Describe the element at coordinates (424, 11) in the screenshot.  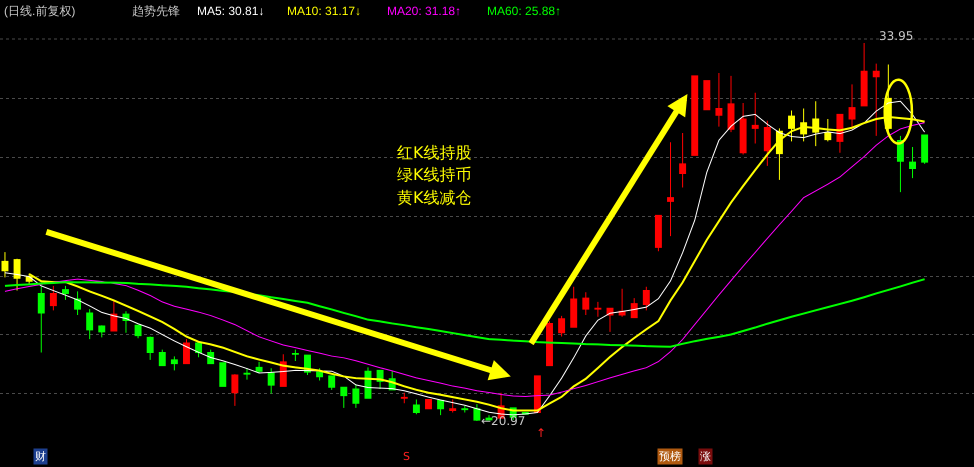
I see `text: MA20: 31.18↑` at that location.